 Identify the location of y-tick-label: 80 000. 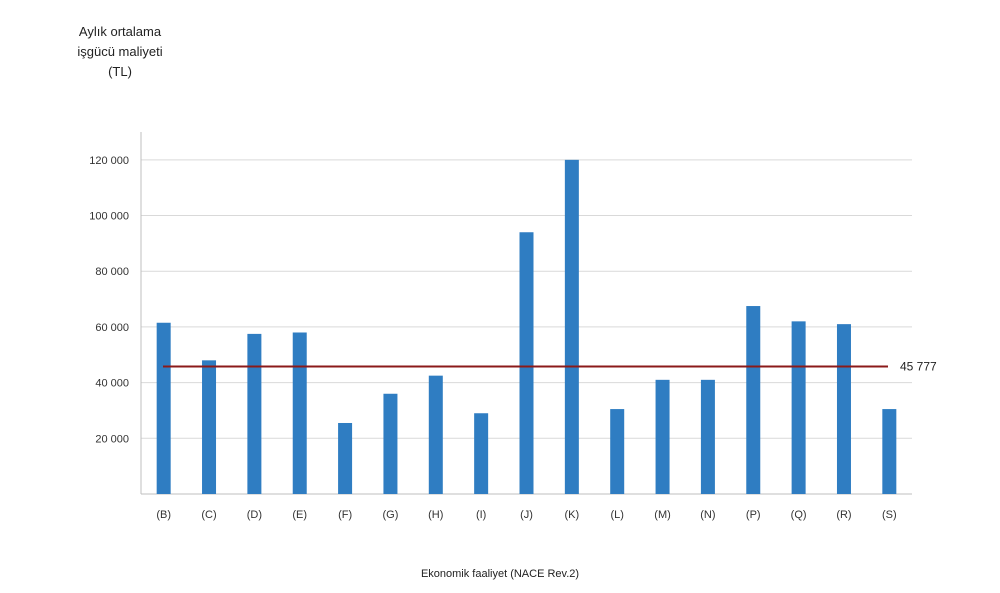
(112, 272).